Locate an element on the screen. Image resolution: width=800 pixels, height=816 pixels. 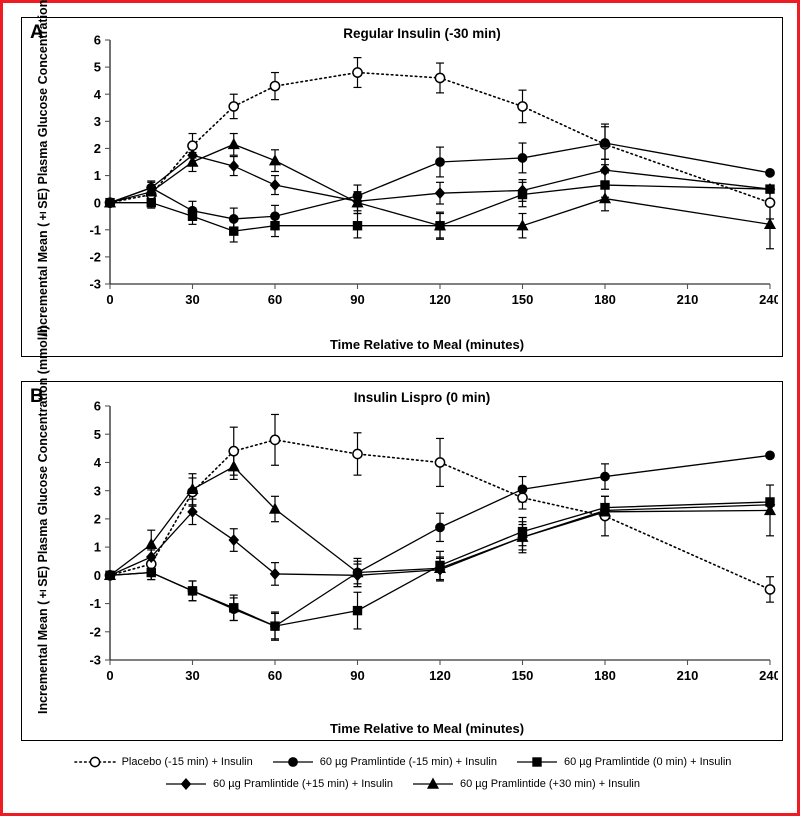
panel-b-title: Insulin Lispro (0 min) is located at coordinates (422, 397).